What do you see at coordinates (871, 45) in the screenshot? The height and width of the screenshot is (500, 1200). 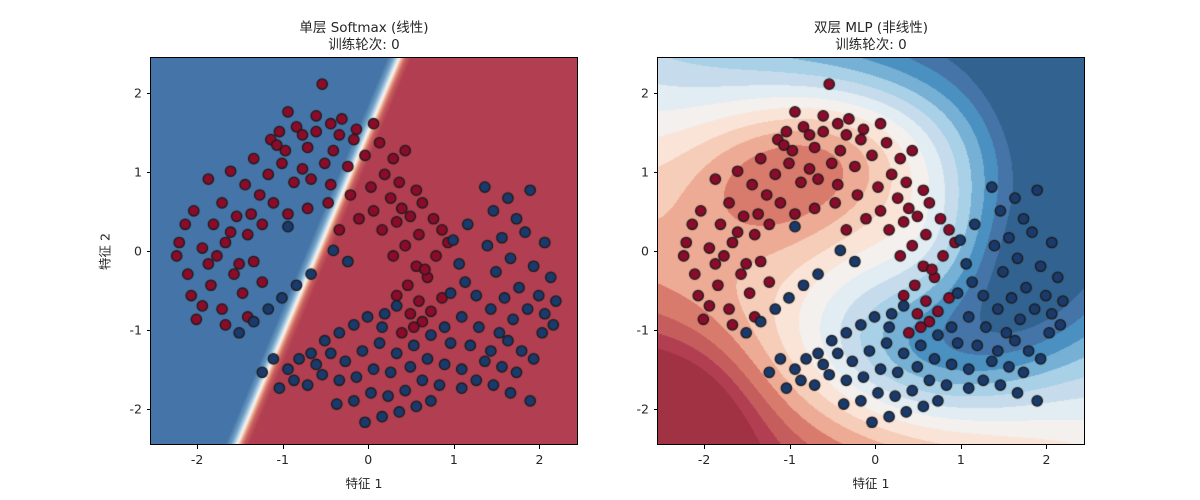 I see `panel-title-line2-mlp: 训练轮次: 0` at bounding box center [871, 45].